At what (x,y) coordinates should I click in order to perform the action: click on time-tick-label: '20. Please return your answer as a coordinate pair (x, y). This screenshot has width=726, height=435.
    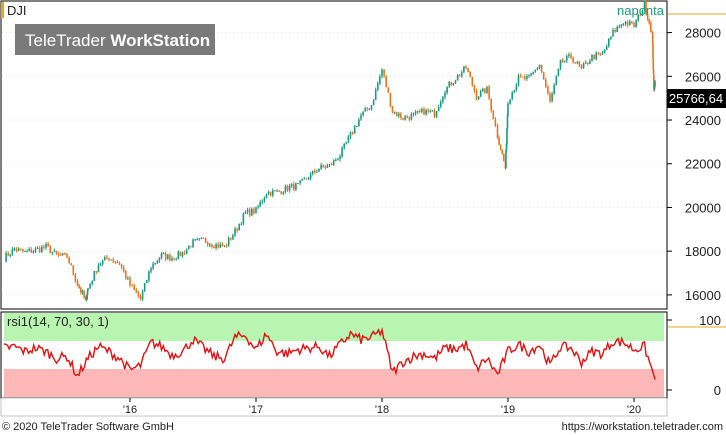
    Looking at the image, I should click on (634, 410).